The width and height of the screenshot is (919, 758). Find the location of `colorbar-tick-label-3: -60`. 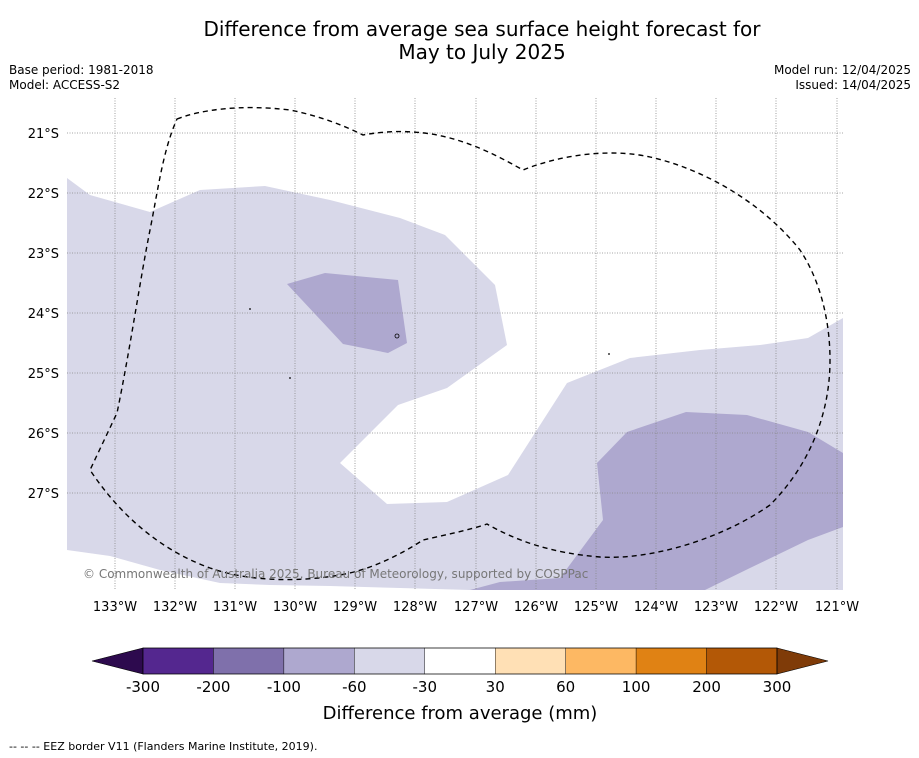

colorbar-tick-label-3: -60 is located at coordinates (354, 687).